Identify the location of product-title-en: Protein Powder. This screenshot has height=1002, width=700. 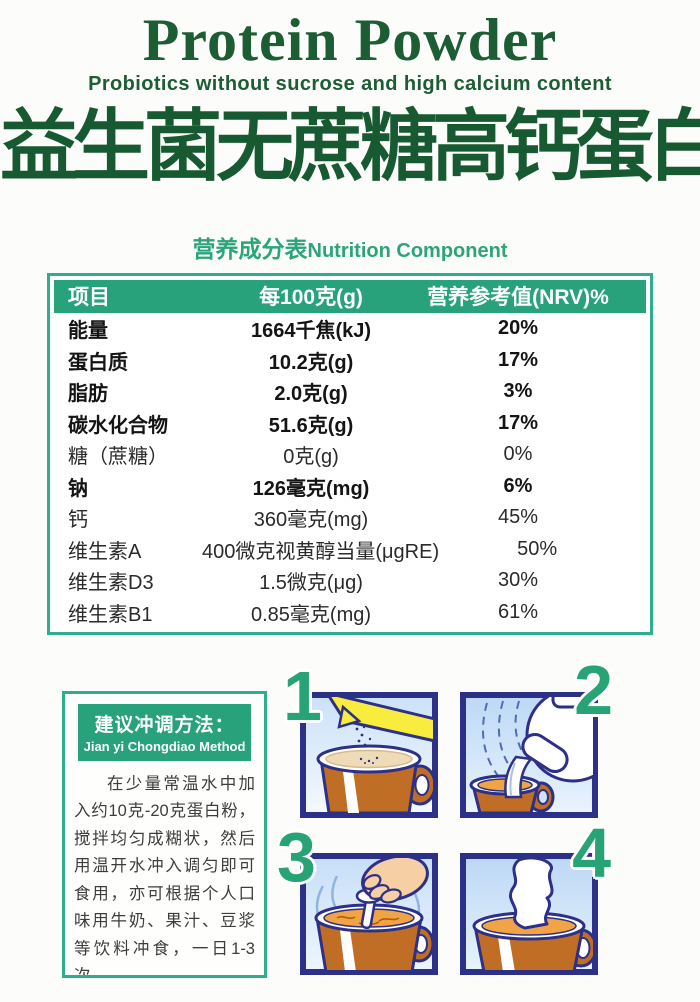
(350, 40).